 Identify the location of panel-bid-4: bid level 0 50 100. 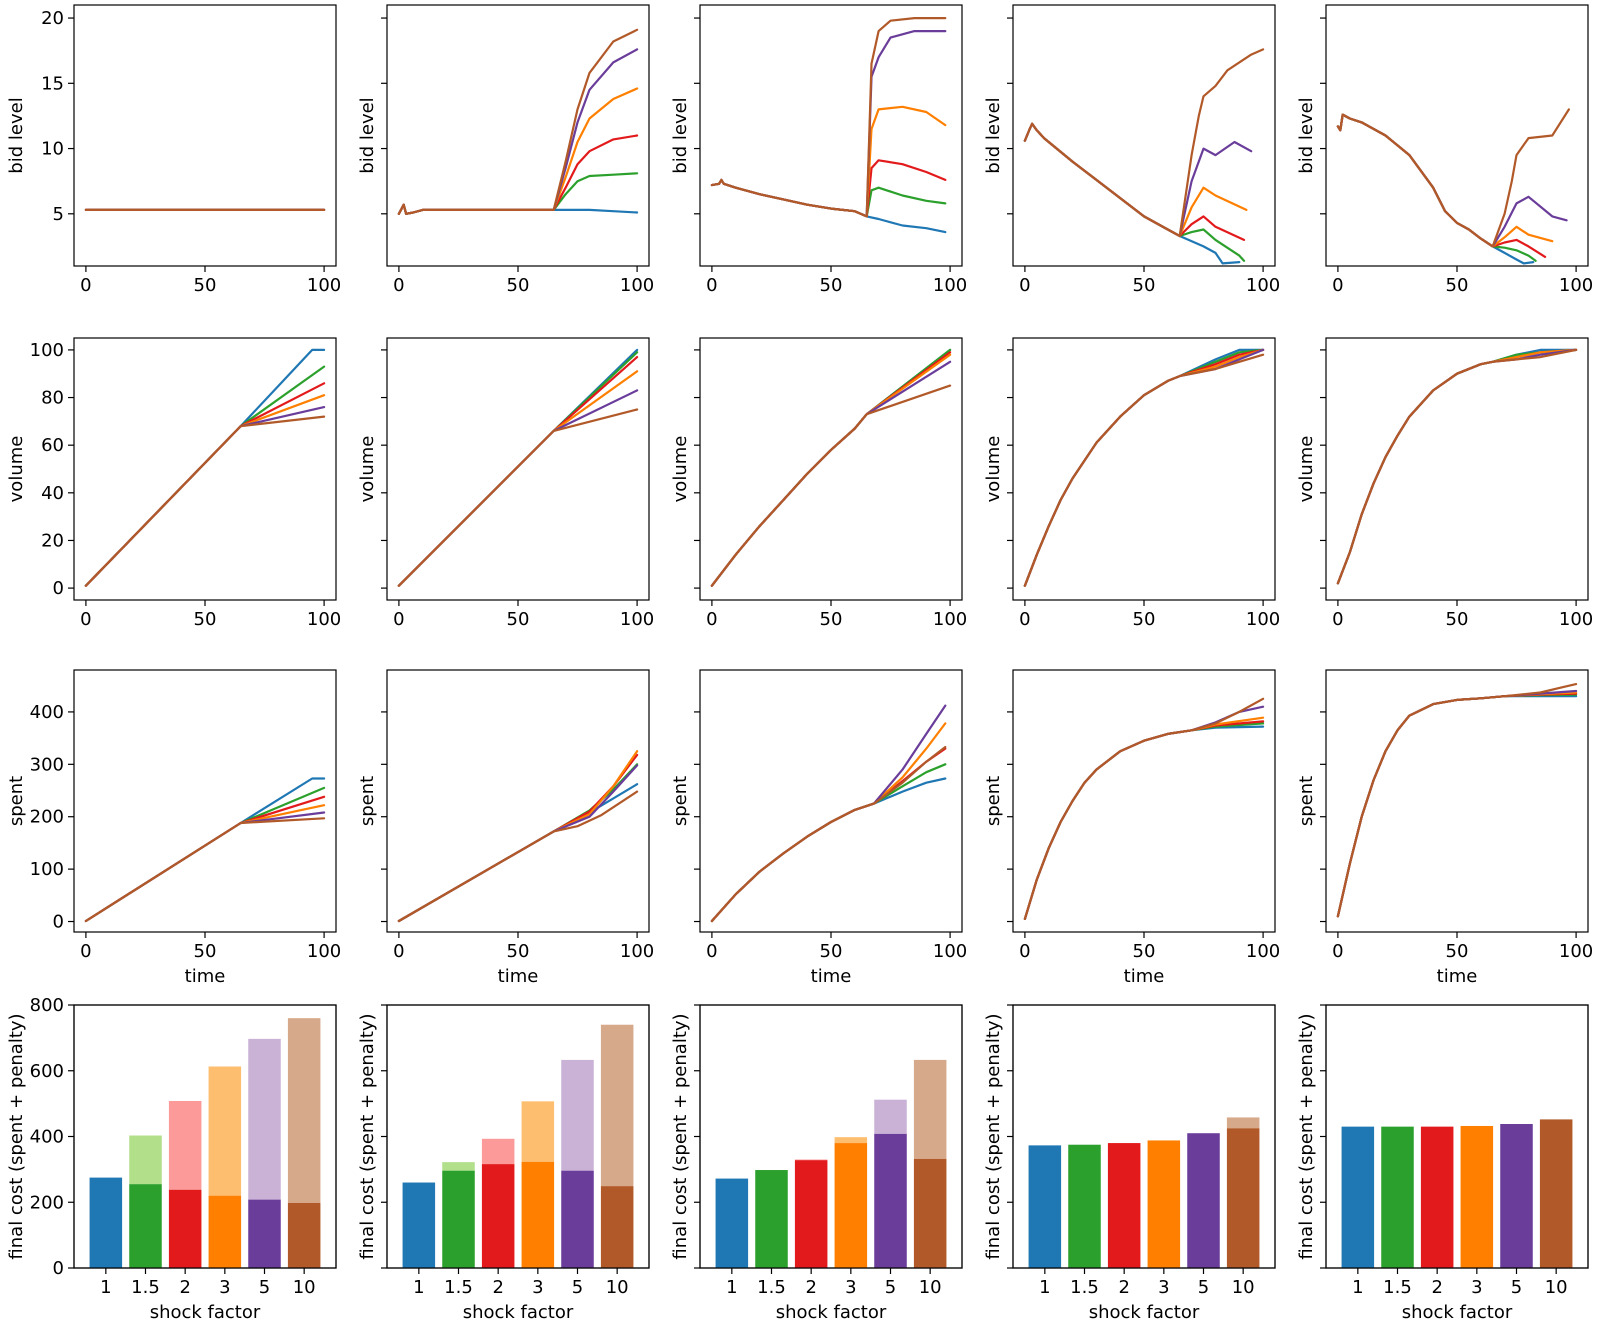
(1131, 150).